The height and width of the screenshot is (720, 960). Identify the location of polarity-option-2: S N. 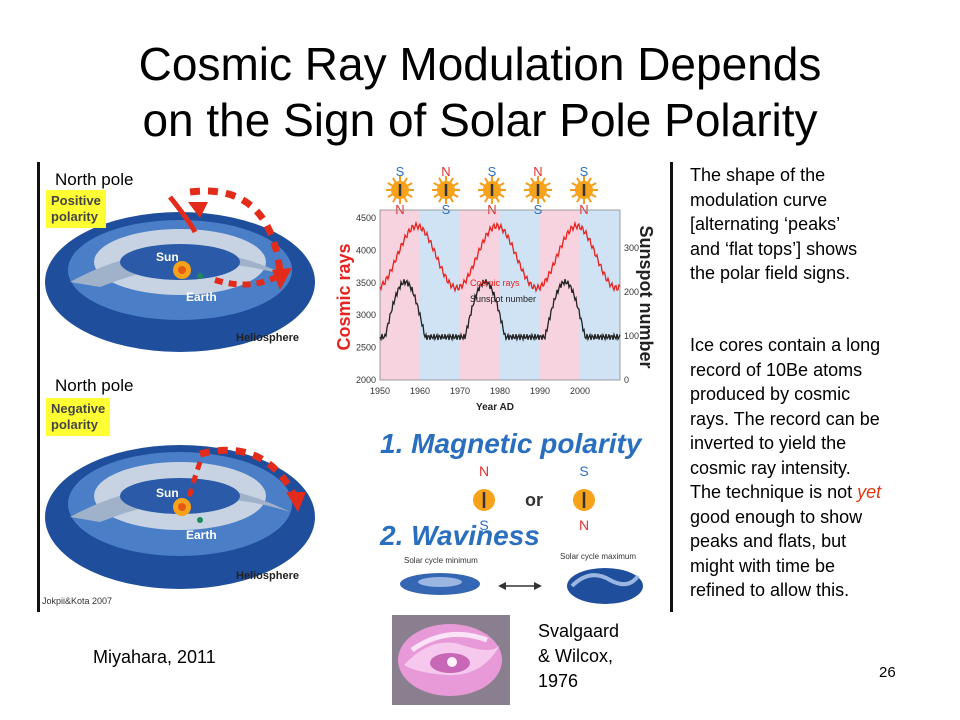
(584, 498).